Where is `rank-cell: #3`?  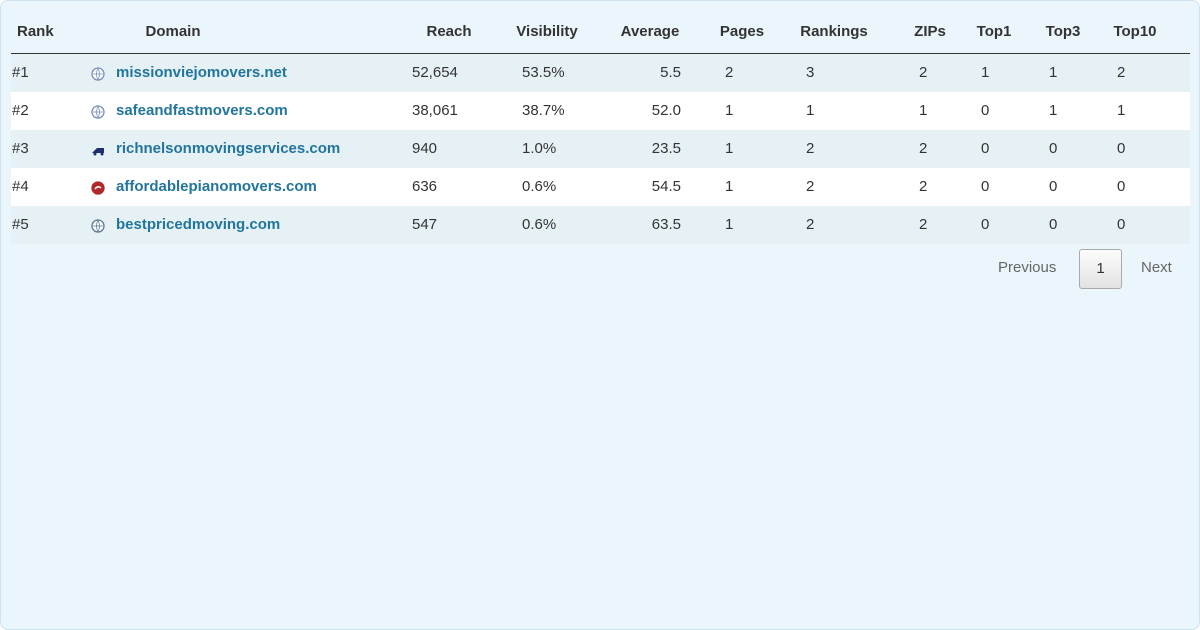
rank-cell: #3 is located at coordinates (20, 148).